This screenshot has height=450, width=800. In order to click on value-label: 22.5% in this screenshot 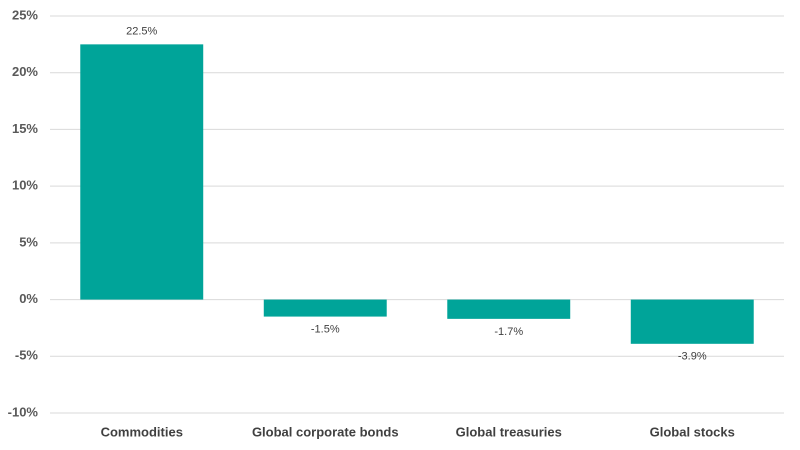, I will do `click(141, 31)`.